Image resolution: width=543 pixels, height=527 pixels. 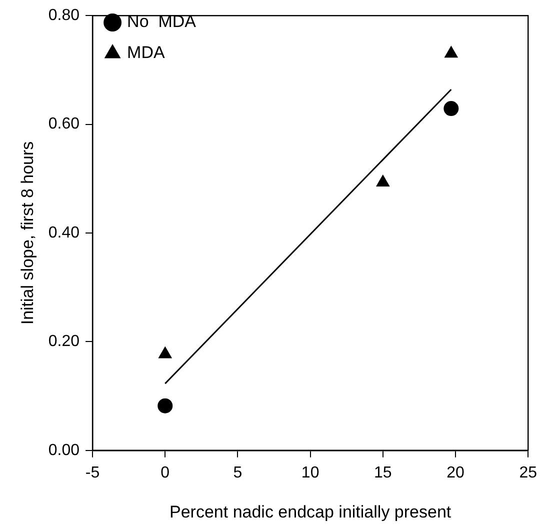 I want to click on x-axis-title: Percent nadic endcap initially present, so click(x=311, y=512).